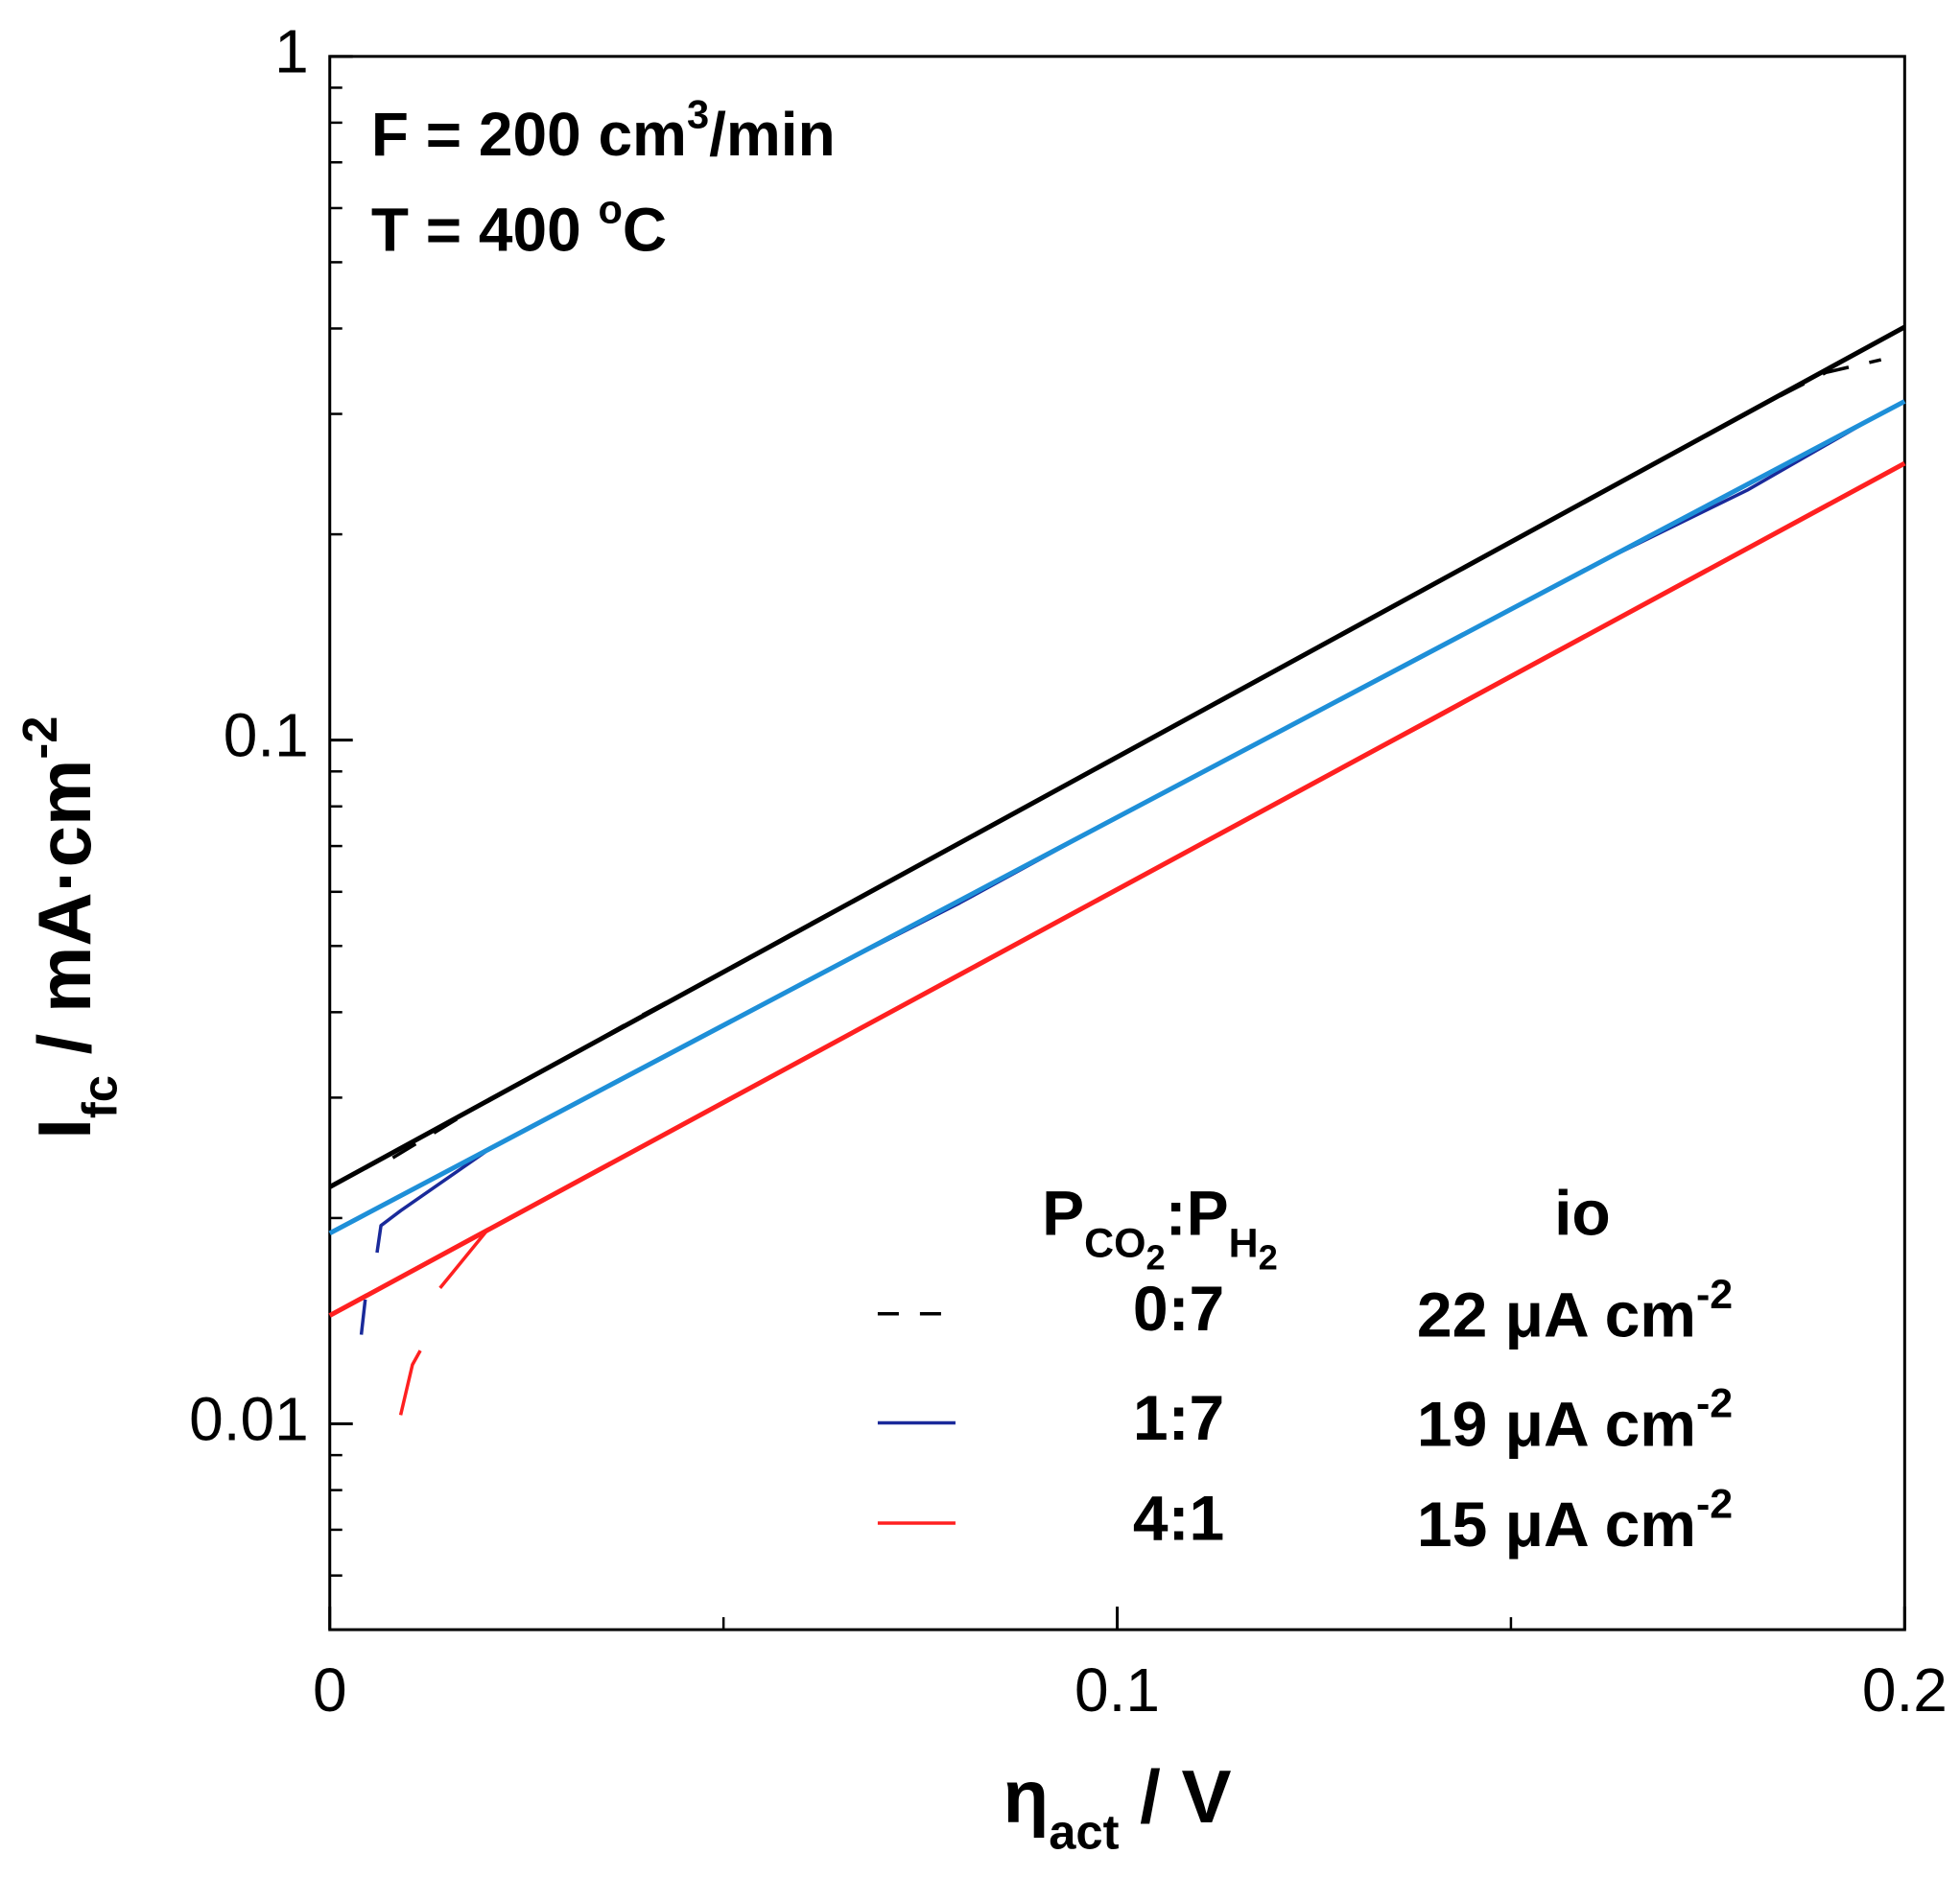 The image size is (1960, 1901). I want to click on legend-title: PCO2:PH2, so click(1160, 1227).